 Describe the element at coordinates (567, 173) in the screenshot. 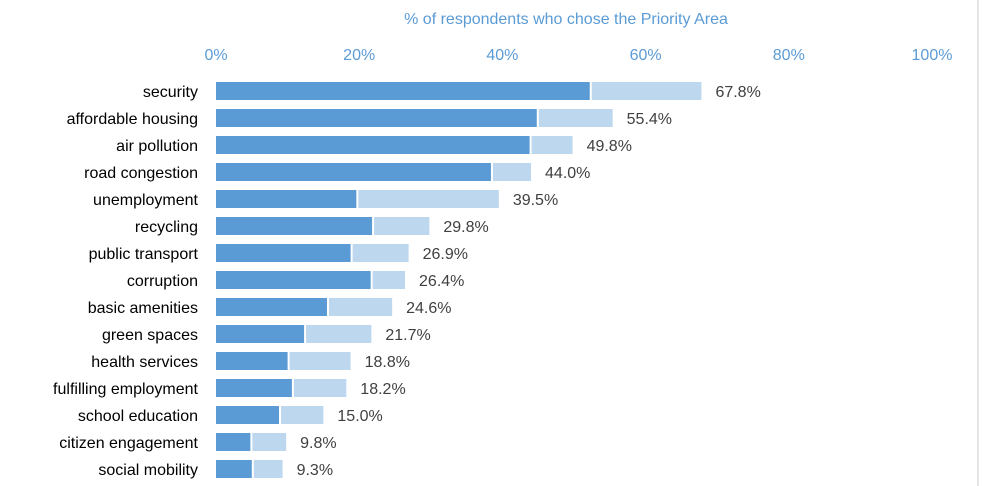

I see `total-value-label: 44.0%` at that location.